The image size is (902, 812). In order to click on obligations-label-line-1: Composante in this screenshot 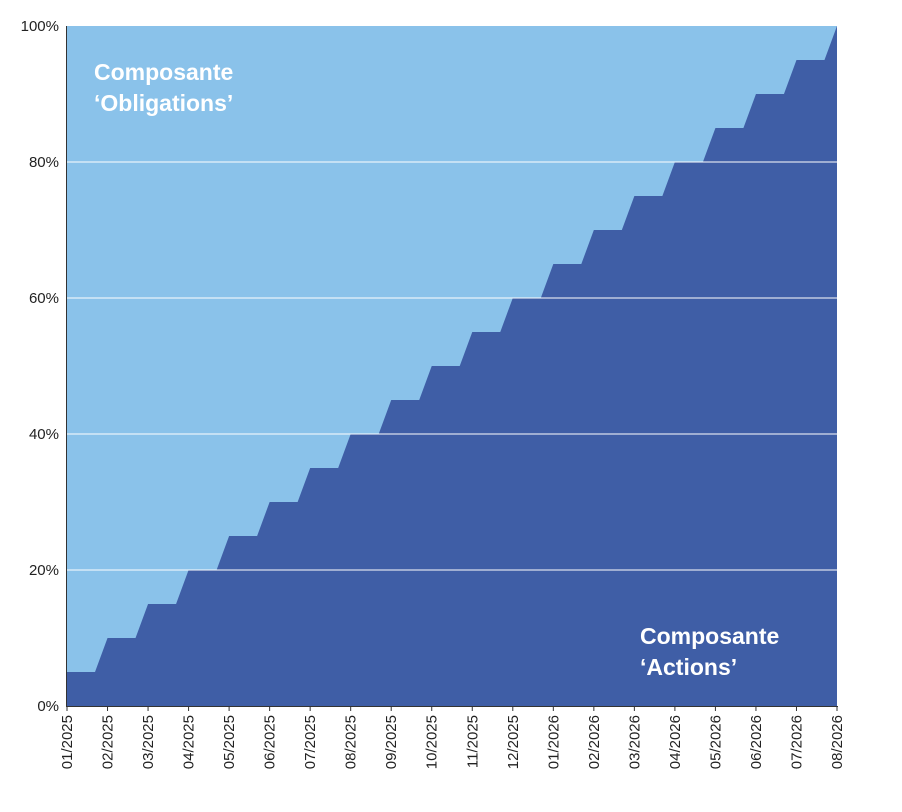, I will do `click(163, 72)`.